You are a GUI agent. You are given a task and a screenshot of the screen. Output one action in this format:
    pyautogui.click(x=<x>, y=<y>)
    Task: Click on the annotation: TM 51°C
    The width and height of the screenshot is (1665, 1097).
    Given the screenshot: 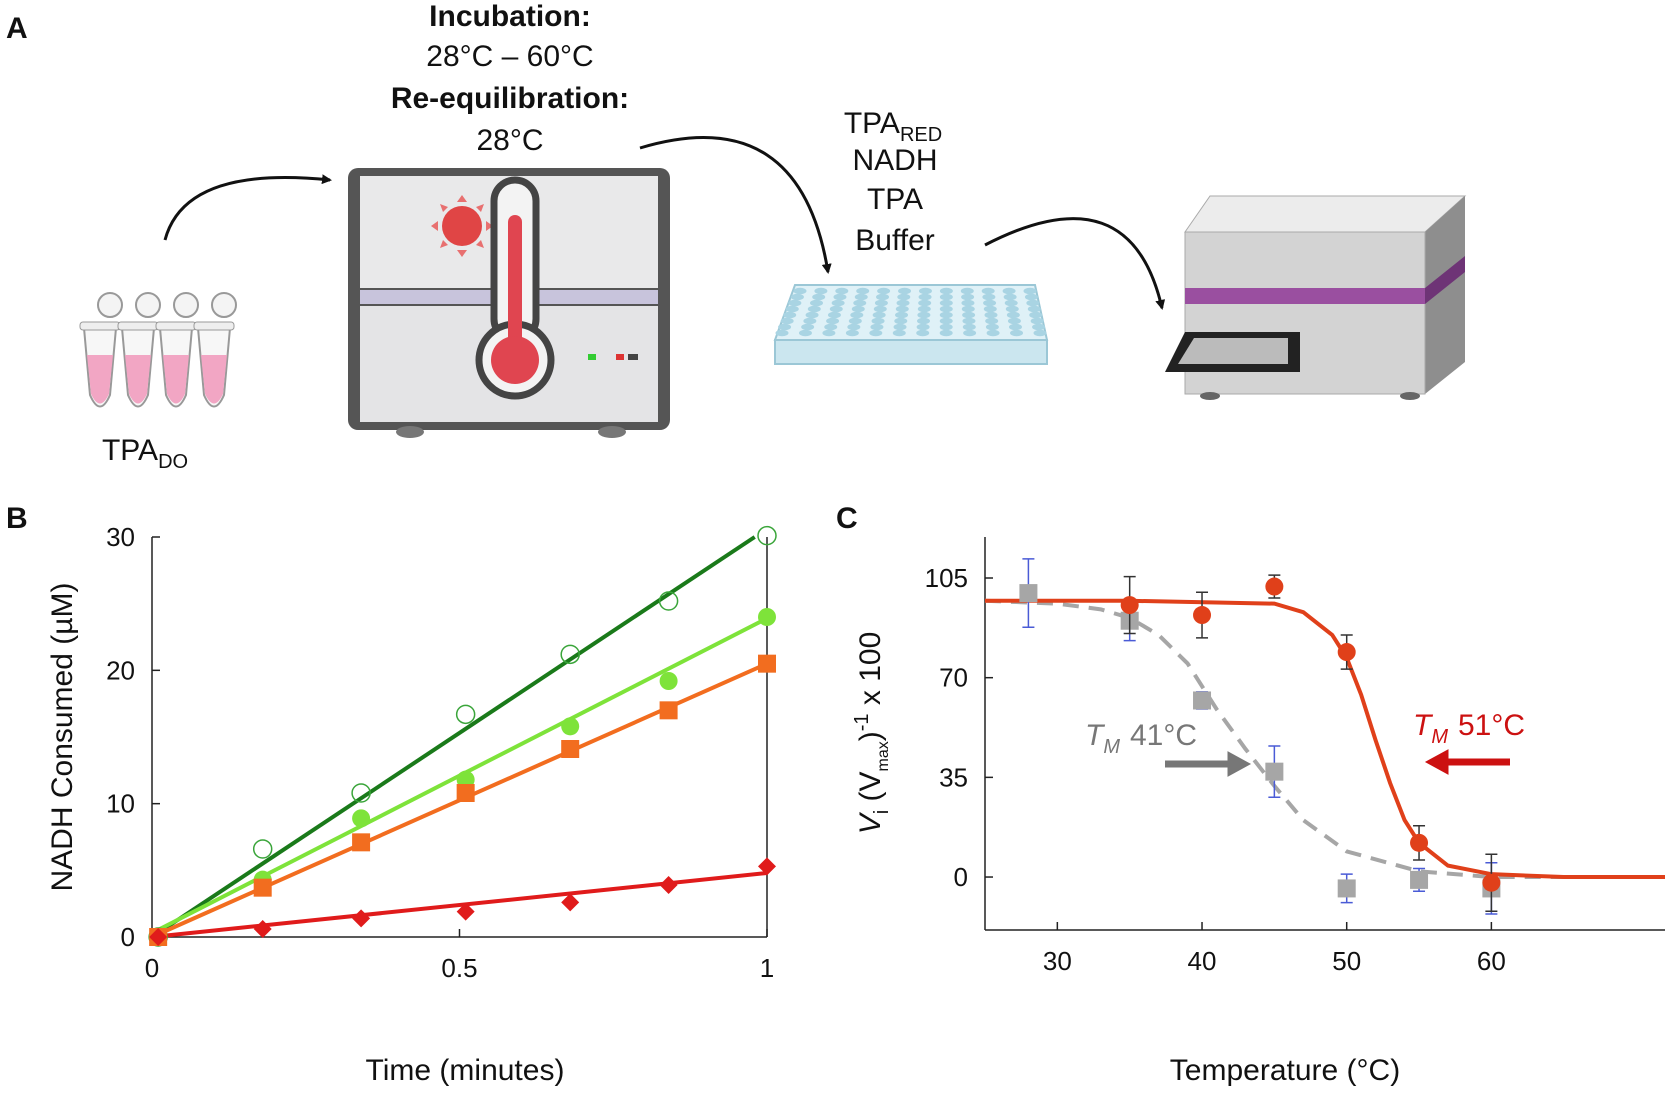 What is the action you would take?
    pyautogui.click(x=1469, y=728)
    